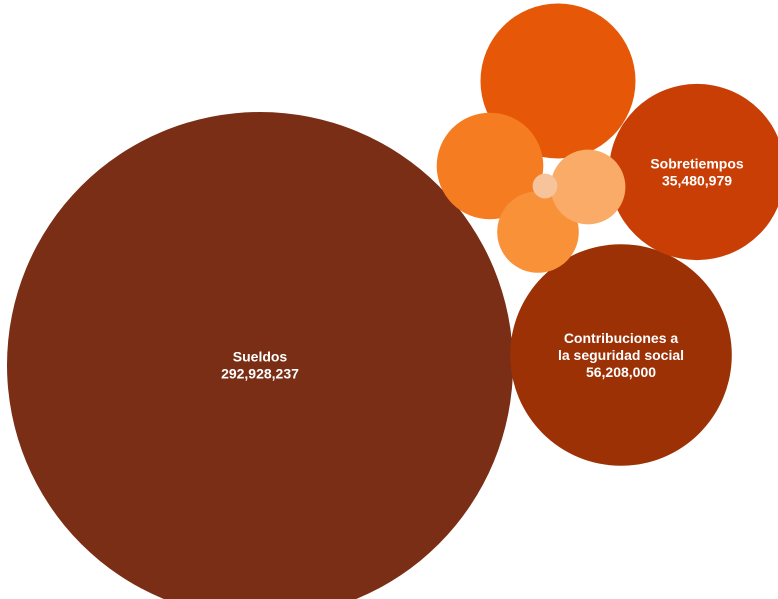 Image resolution: width=778 pixels, height=599 pixels. Describe the element at coordinates (260, 373) in the screenshot. I see `bubble-value: 292,928,237` at that location.